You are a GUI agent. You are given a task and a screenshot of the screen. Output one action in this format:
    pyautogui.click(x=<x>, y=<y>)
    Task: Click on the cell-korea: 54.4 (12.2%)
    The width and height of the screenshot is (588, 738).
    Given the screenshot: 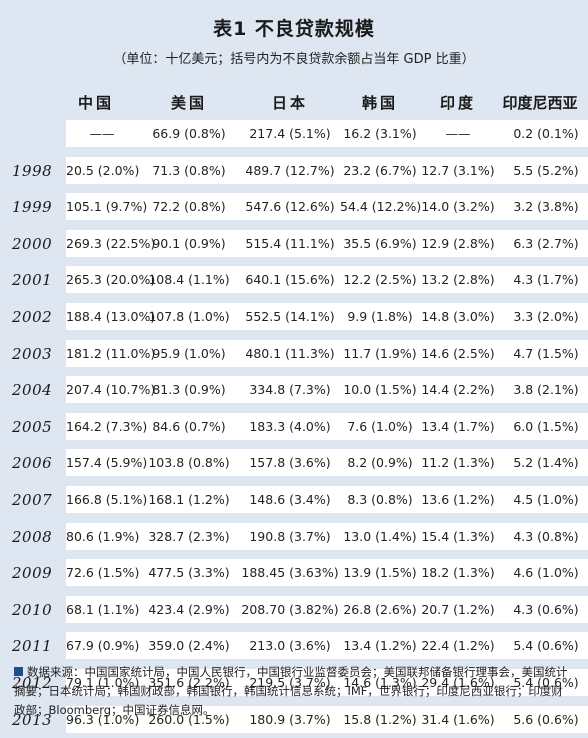 What is the action you would take?
    pyautogui.click(x=381, y=207)
    